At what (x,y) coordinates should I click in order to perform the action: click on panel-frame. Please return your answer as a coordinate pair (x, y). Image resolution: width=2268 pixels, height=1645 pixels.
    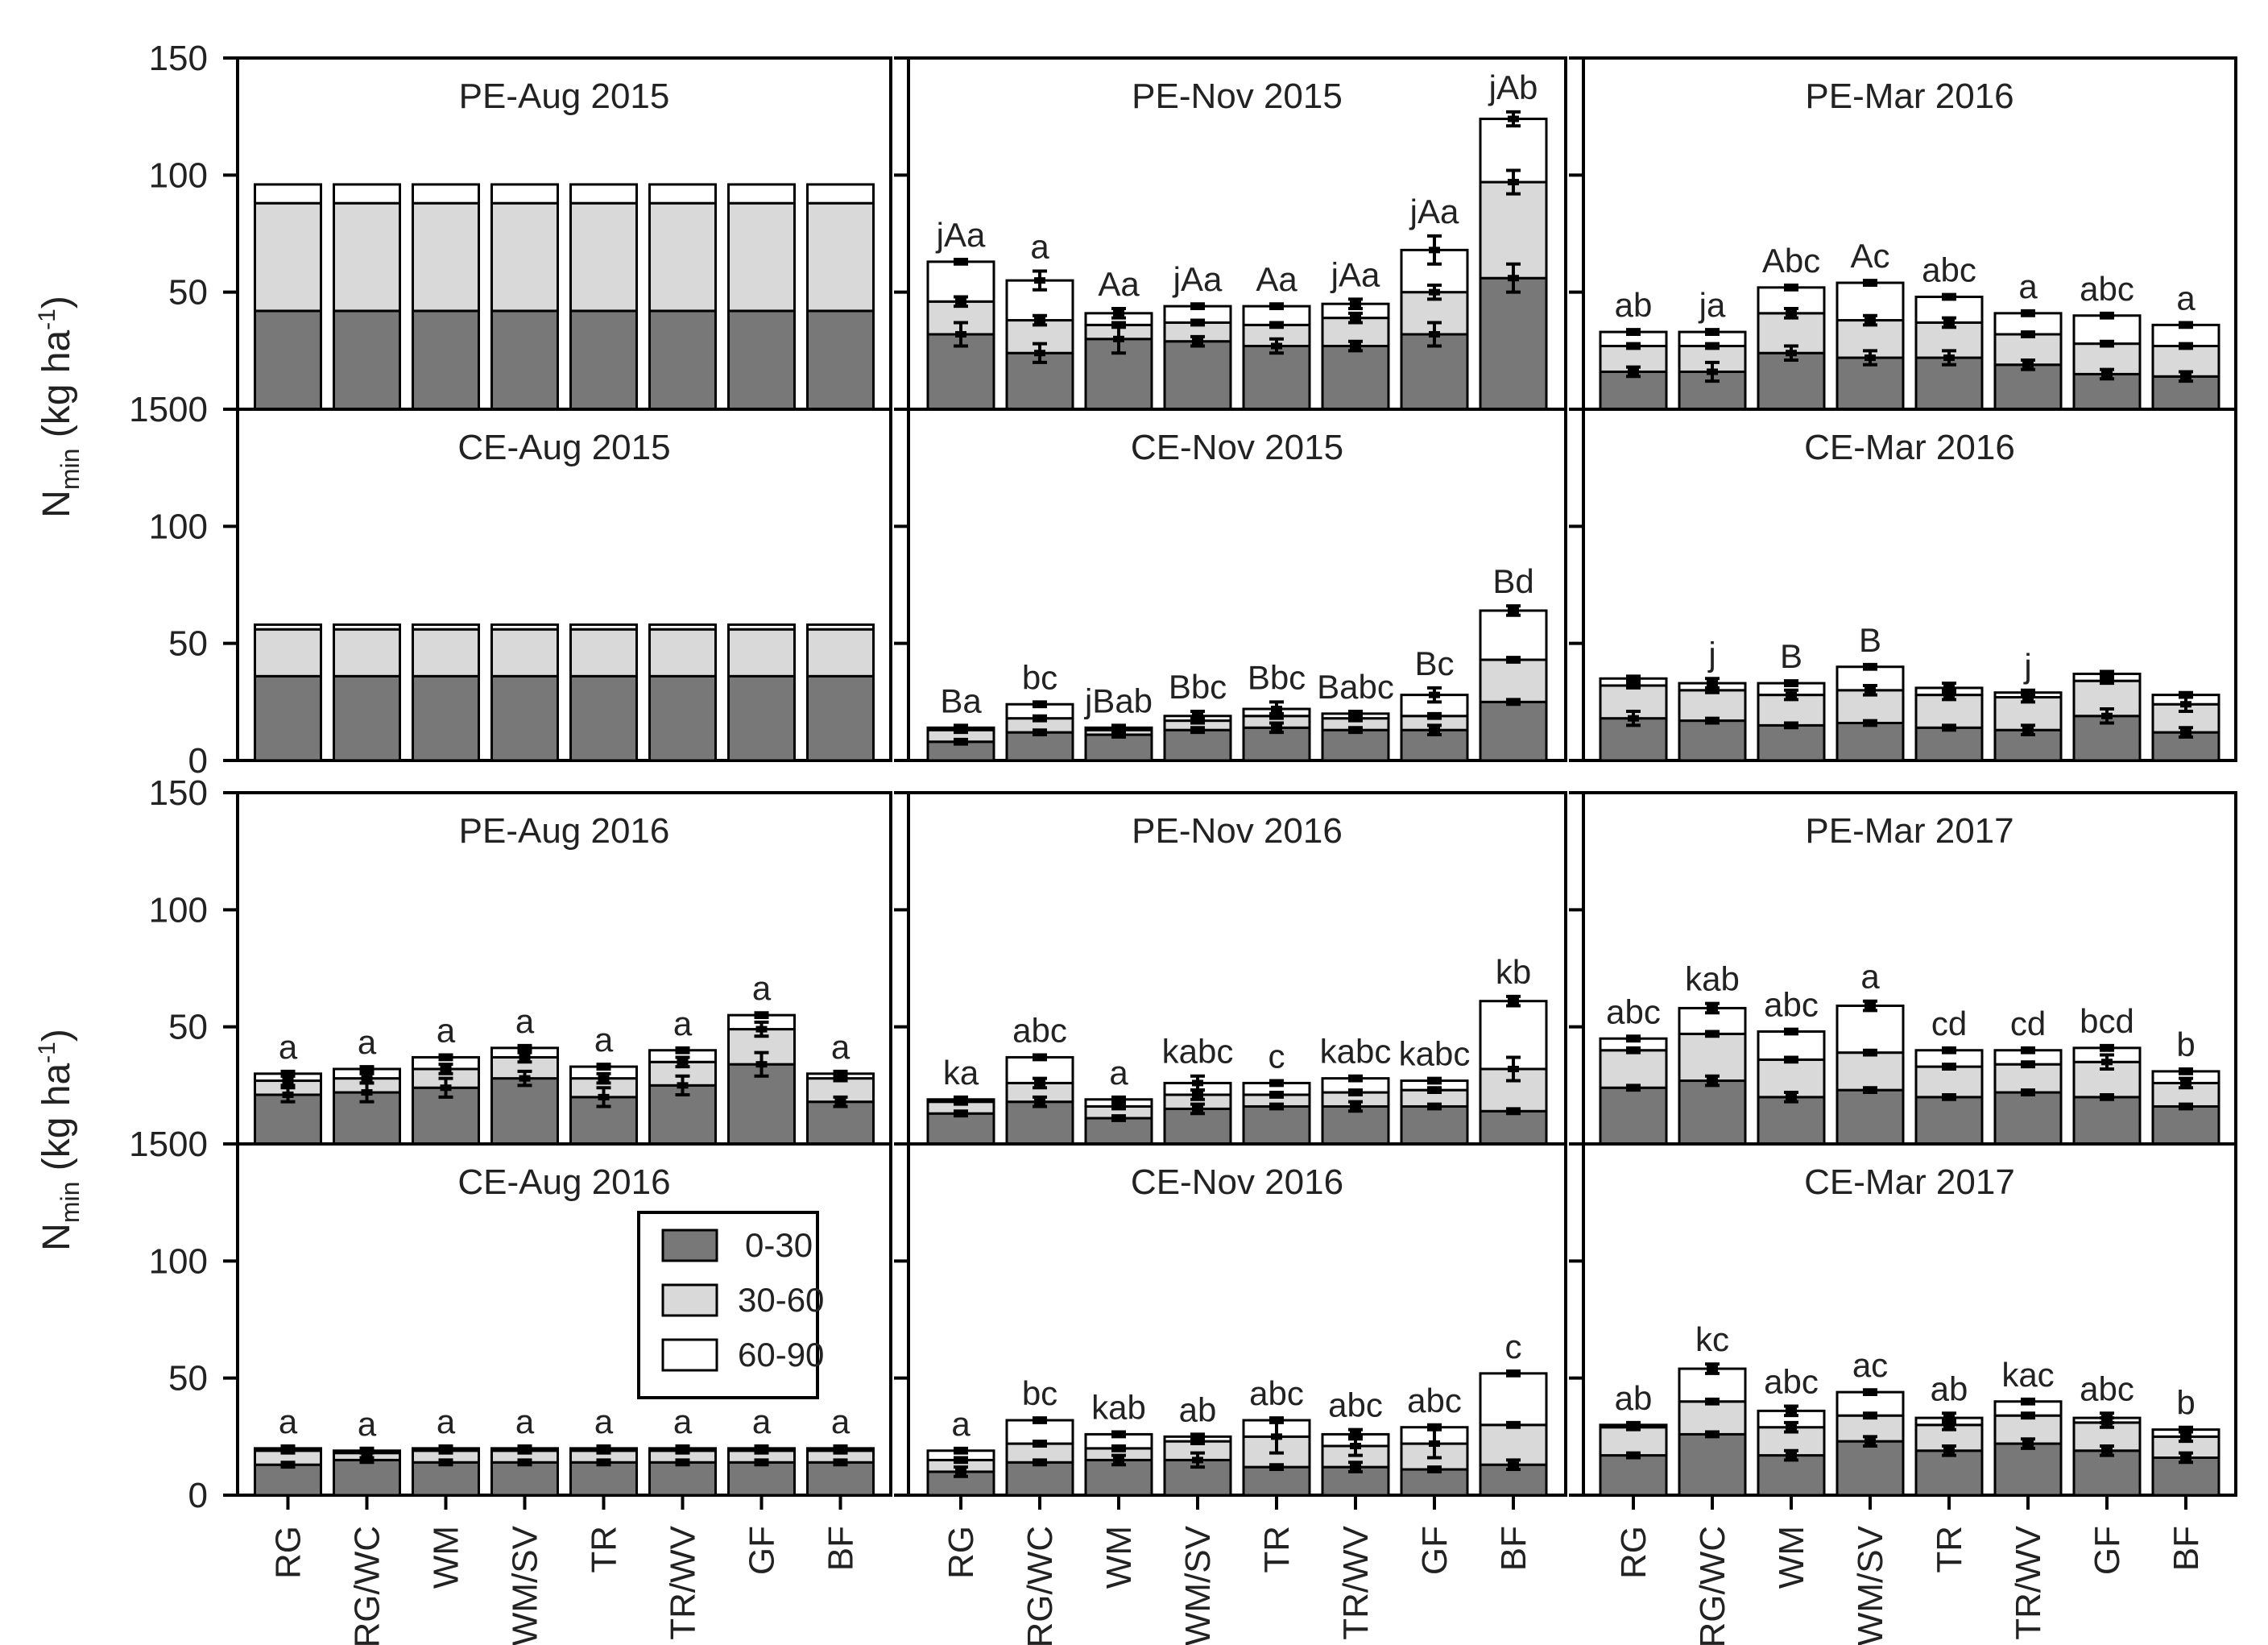
    Looking at the image, I should click on (1909, 1319).